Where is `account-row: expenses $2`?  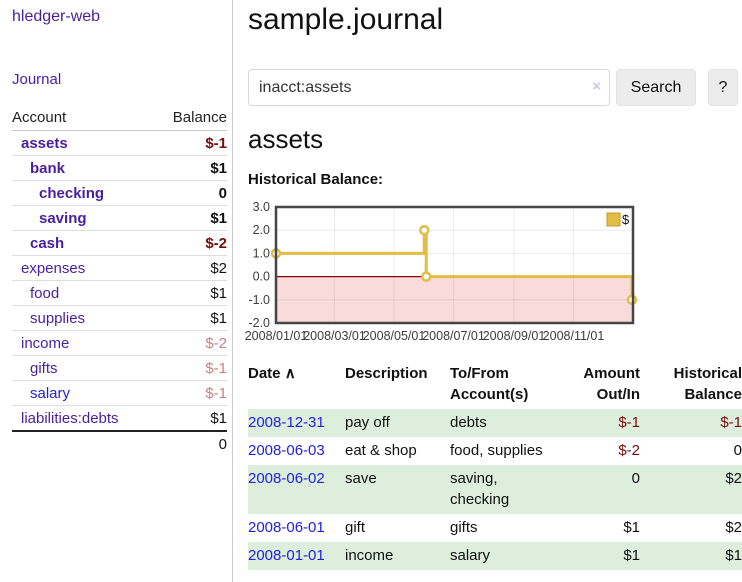 account-row: expenses $2 is located at coordinates (119, 268).